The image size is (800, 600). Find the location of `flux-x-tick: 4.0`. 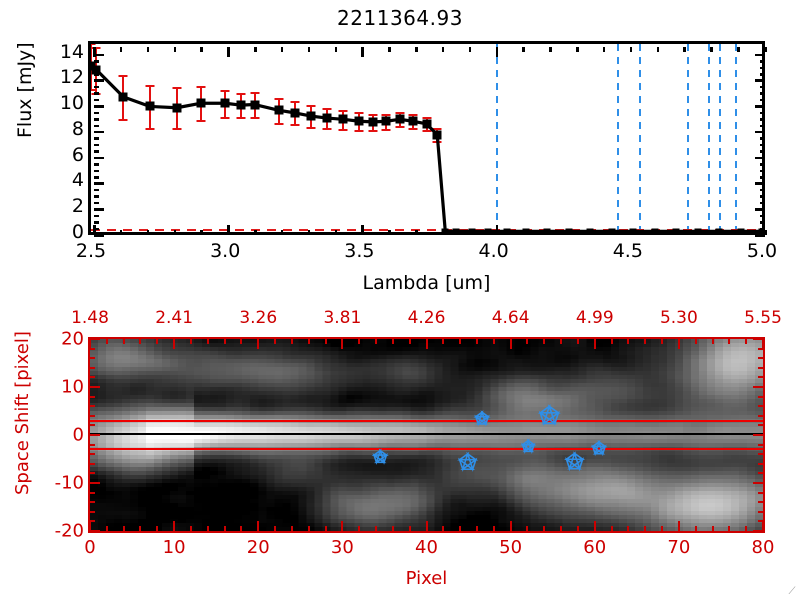

flux-x-tick: 4.0 is located at coordinates (493, 251).